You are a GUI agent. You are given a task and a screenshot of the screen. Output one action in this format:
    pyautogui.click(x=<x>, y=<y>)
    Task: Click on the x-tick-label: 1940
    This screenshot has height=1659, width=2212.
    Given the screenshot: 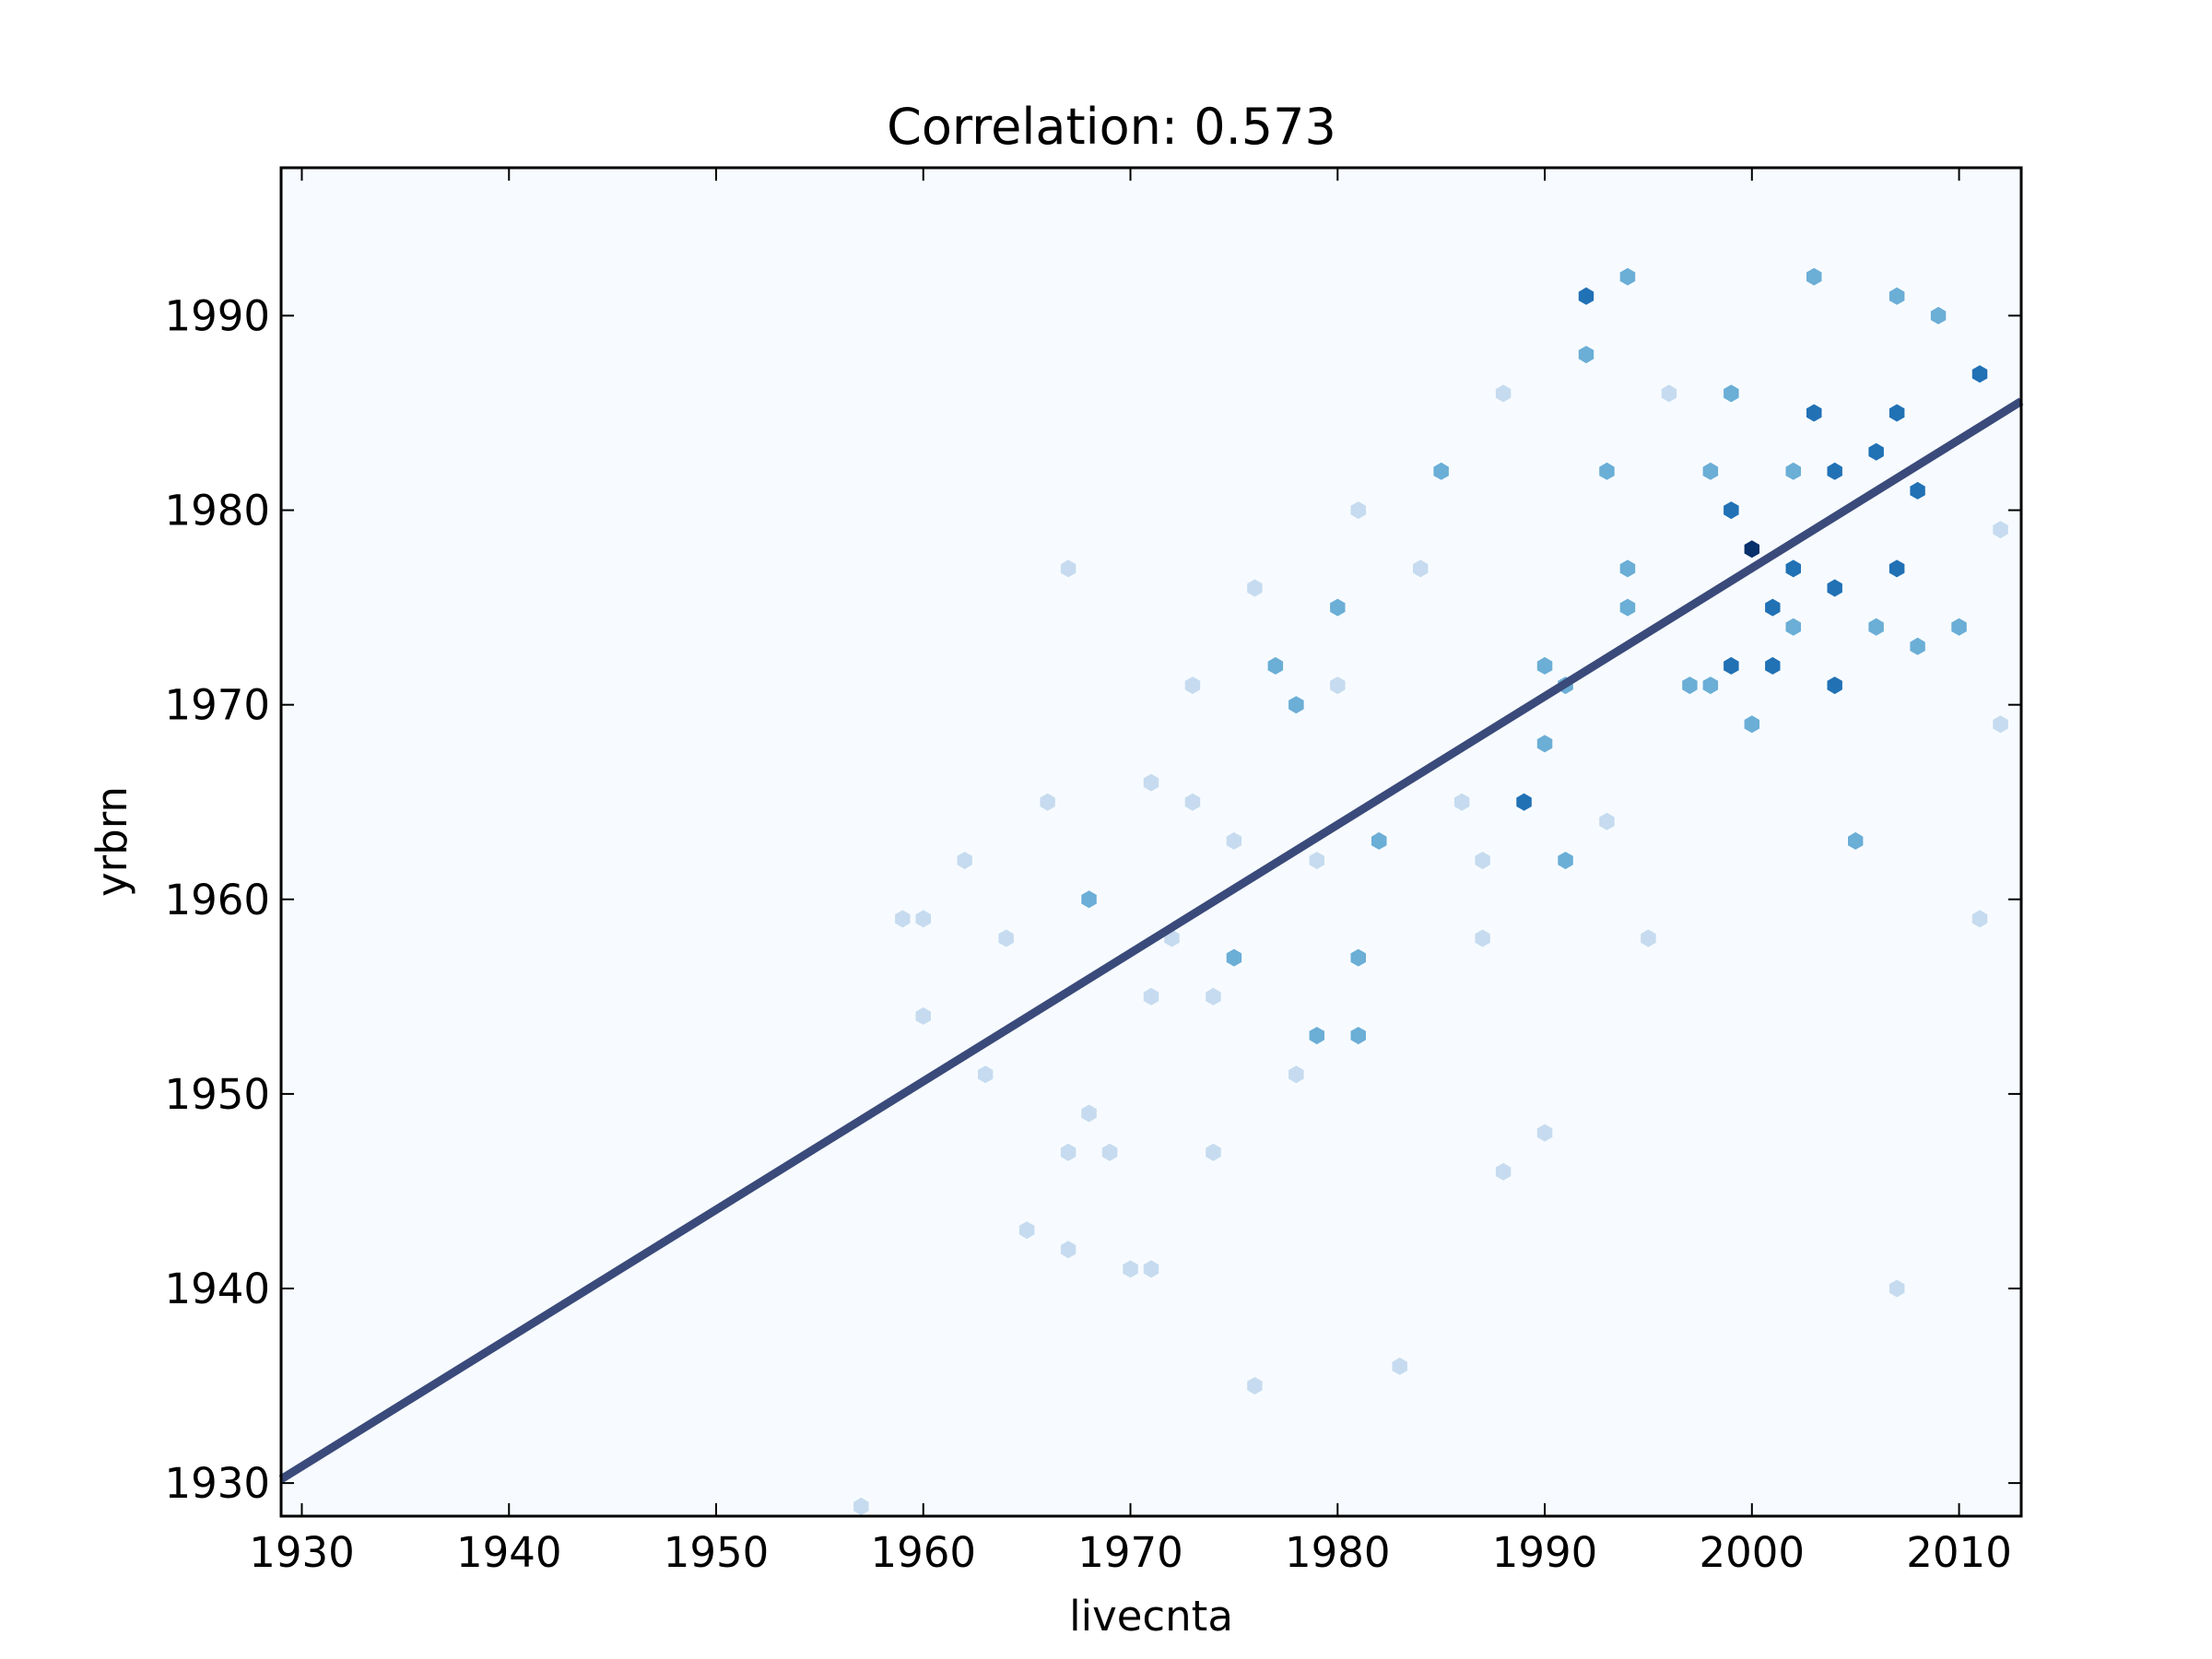 What is the action you would take?
    pyautogui.click(x=509, y=1552)
    